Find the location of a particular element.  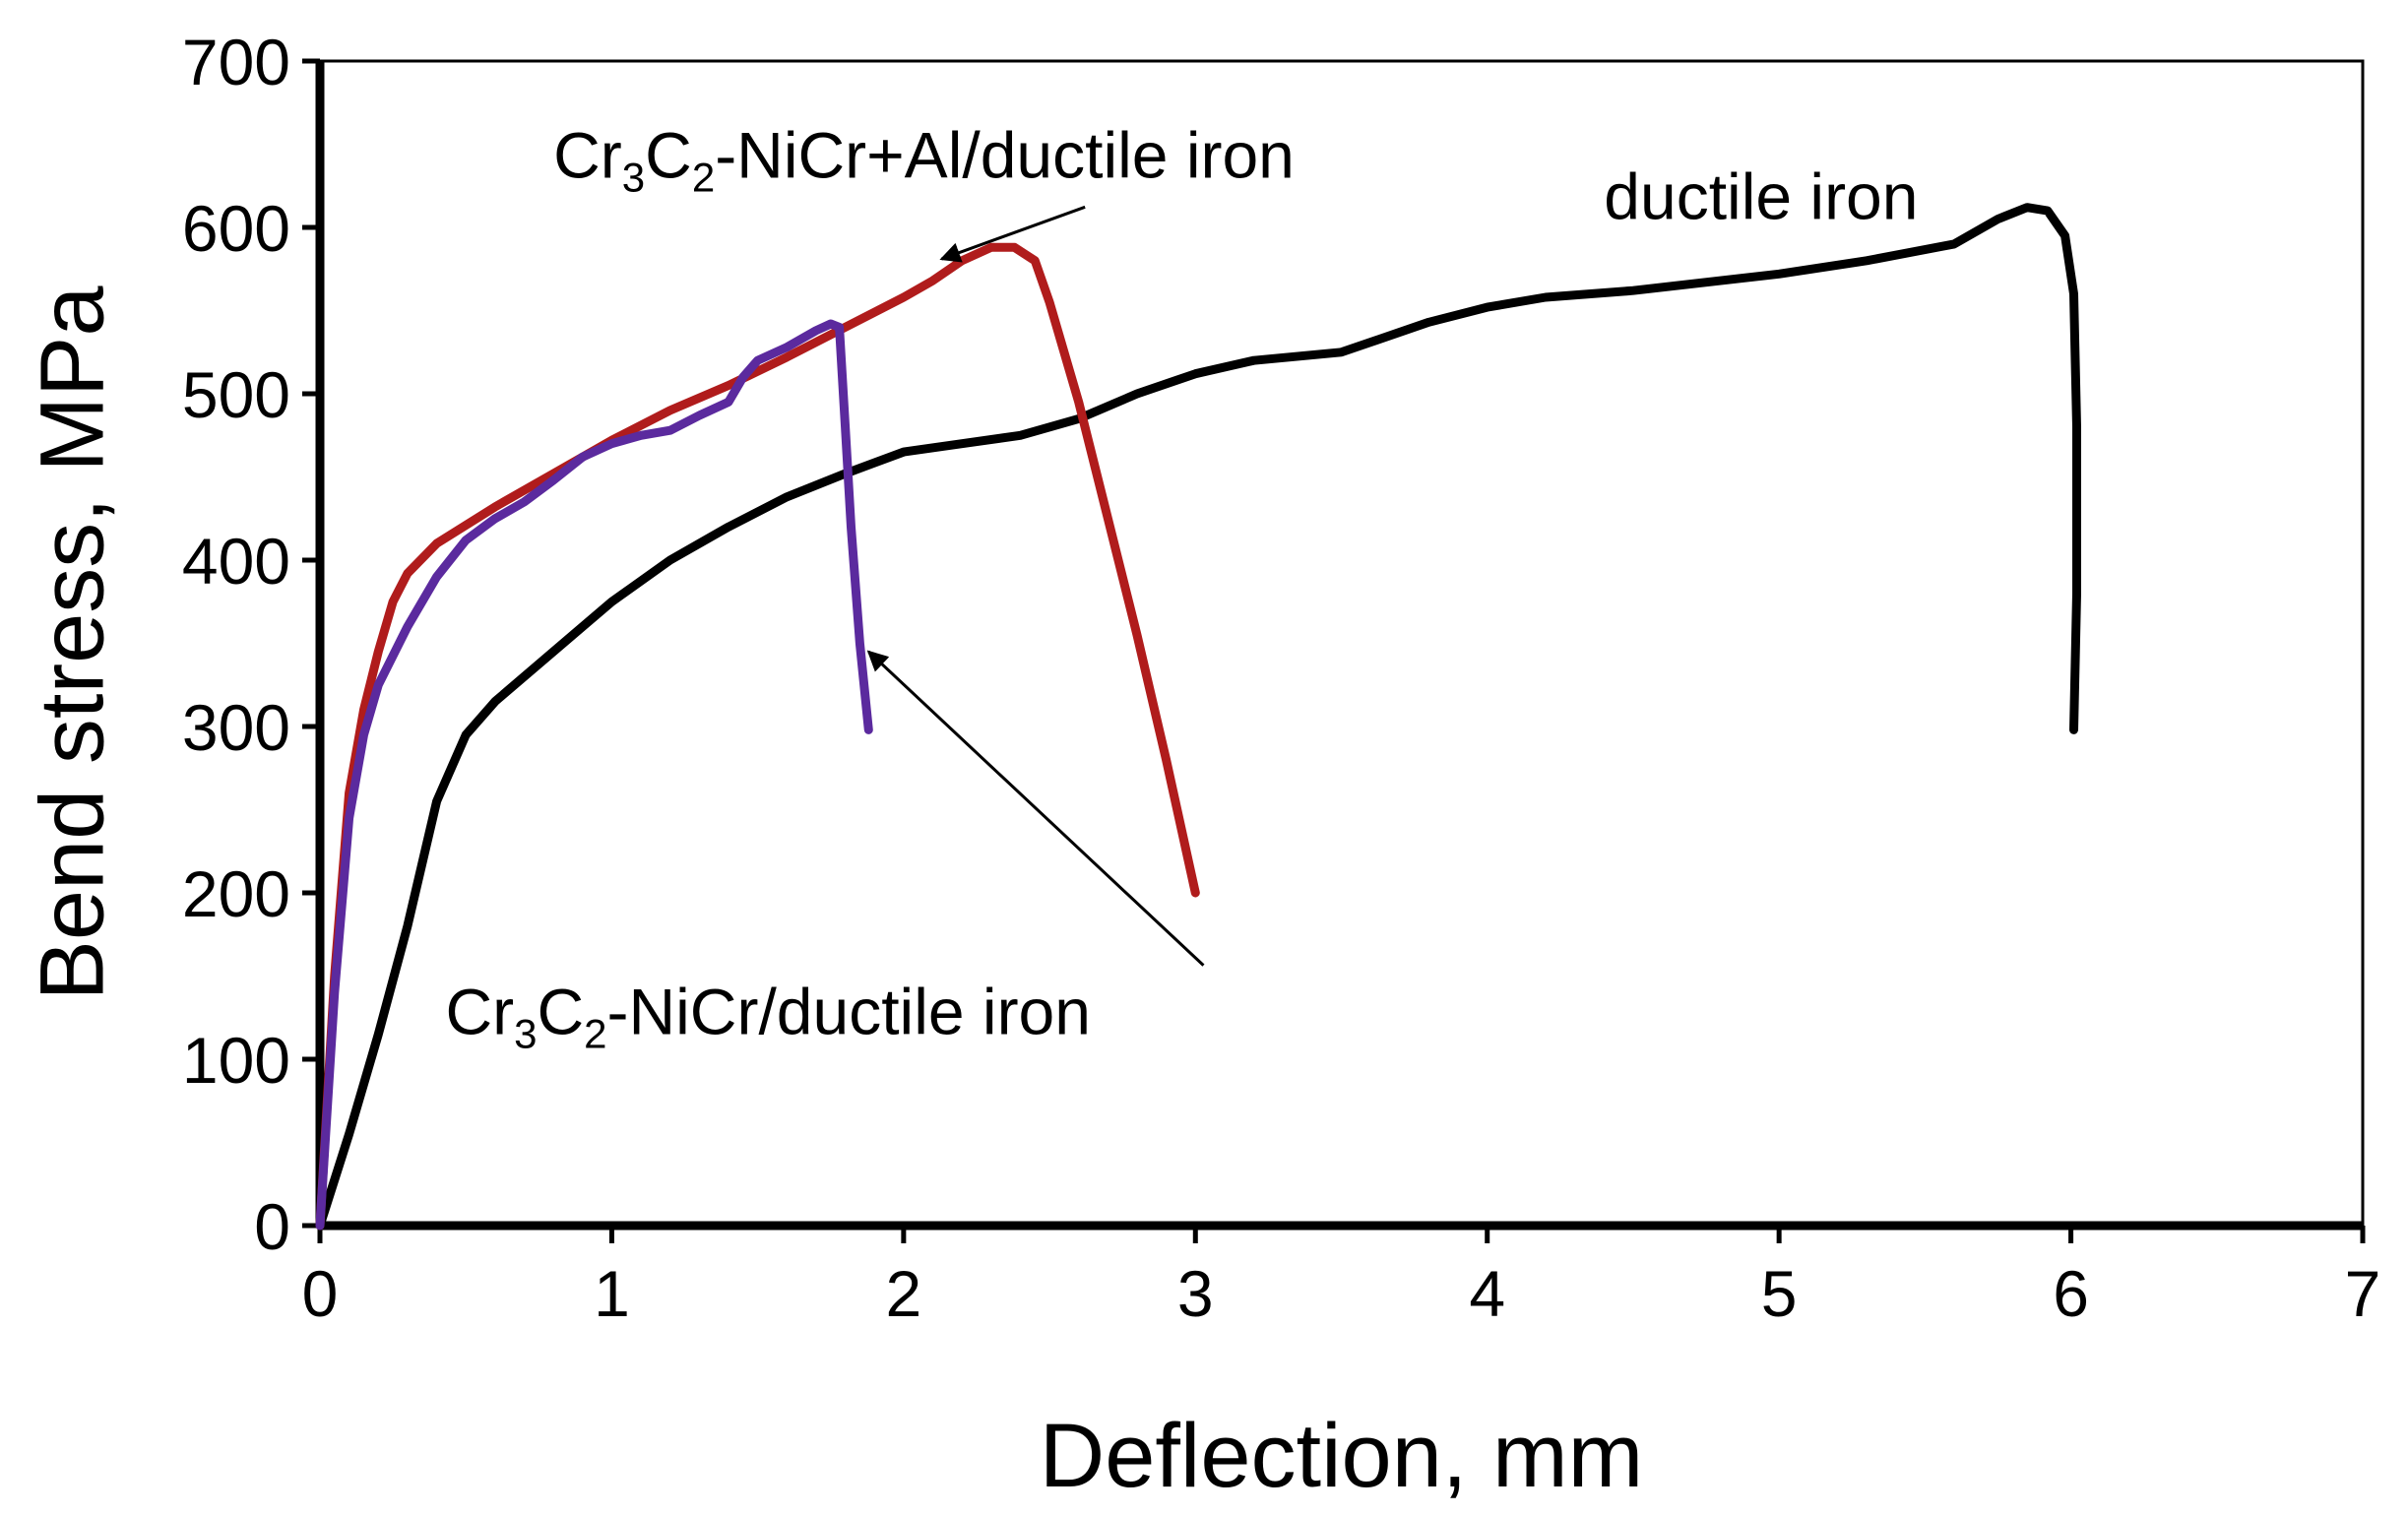

y-tick-label: 300 is located at coordinates (236, 727).